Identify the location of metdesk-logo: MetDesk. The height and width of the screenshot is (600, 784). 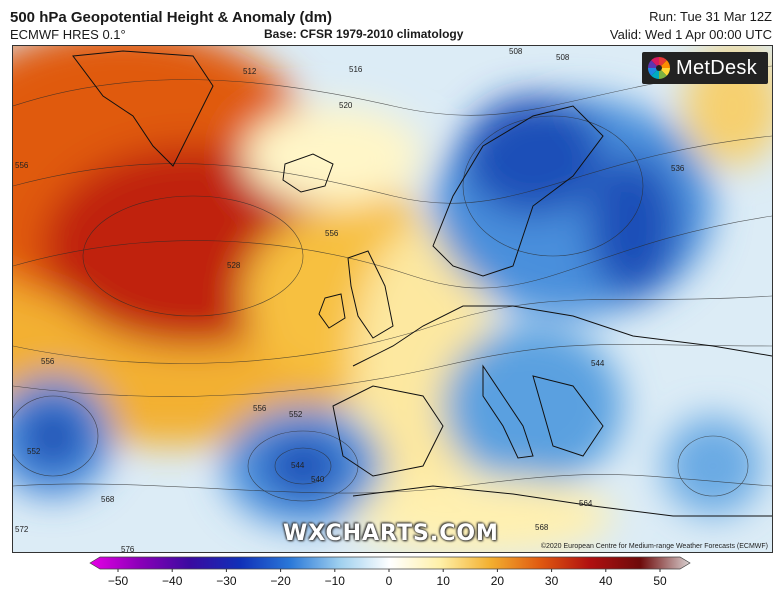
(705, 68).